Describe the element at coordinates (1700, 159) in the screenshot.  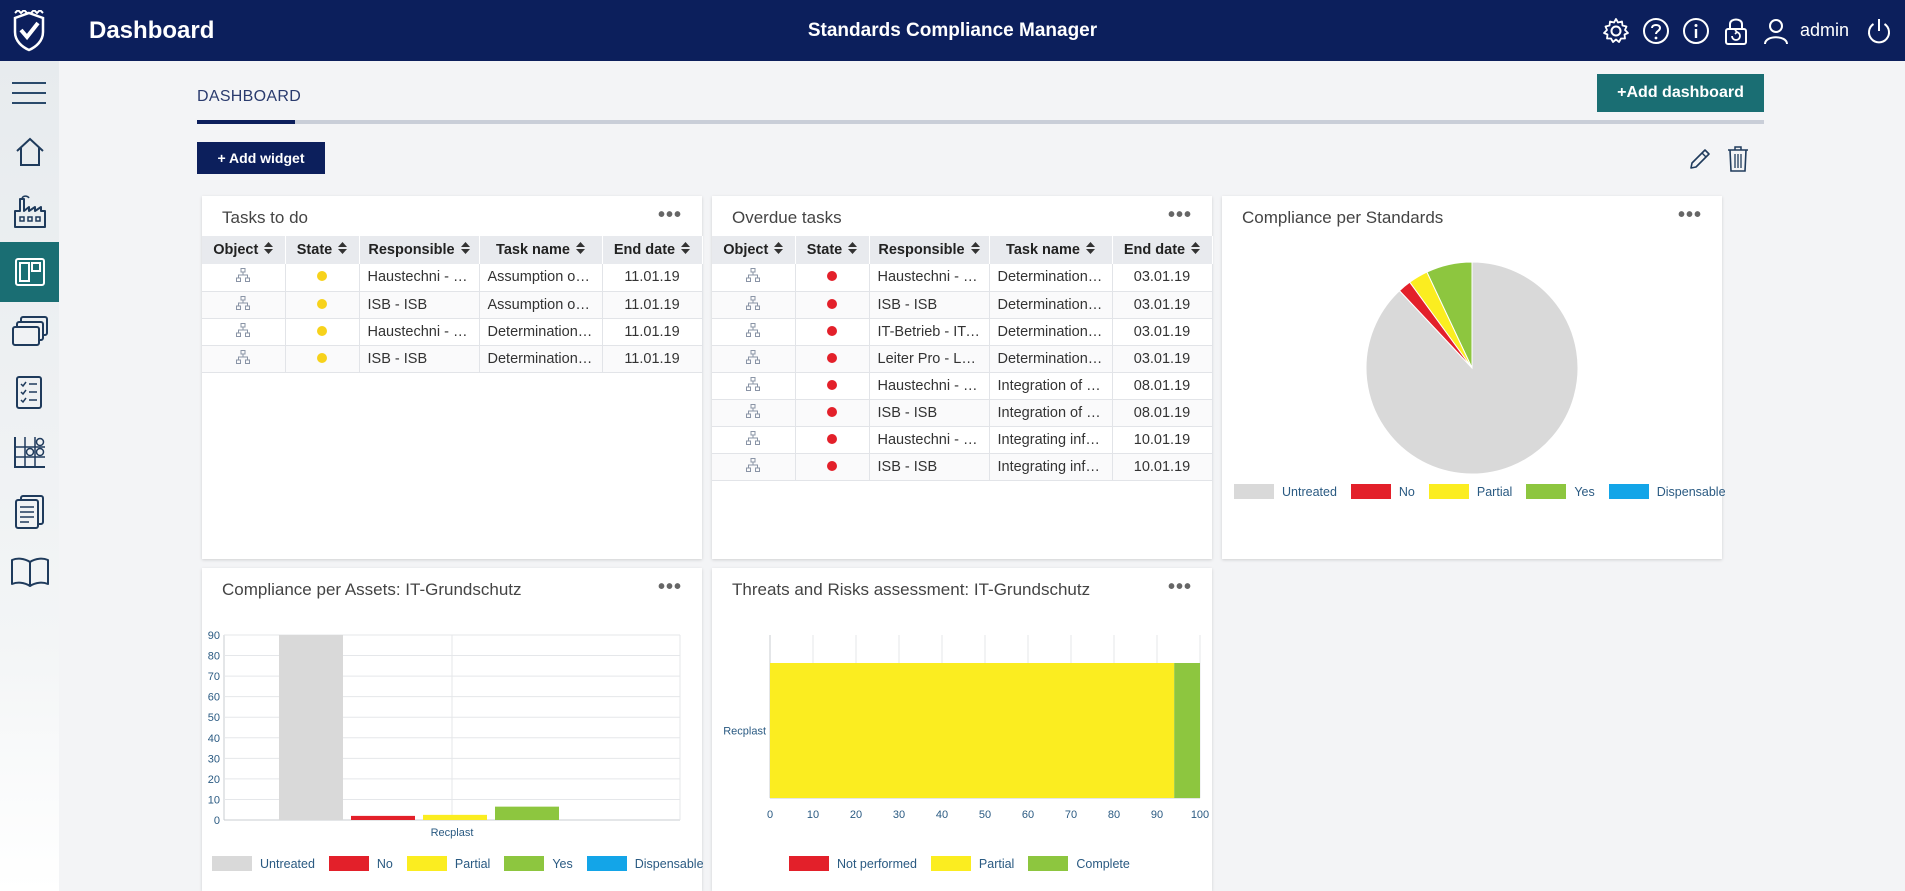
I see `edit-icon` at that location.